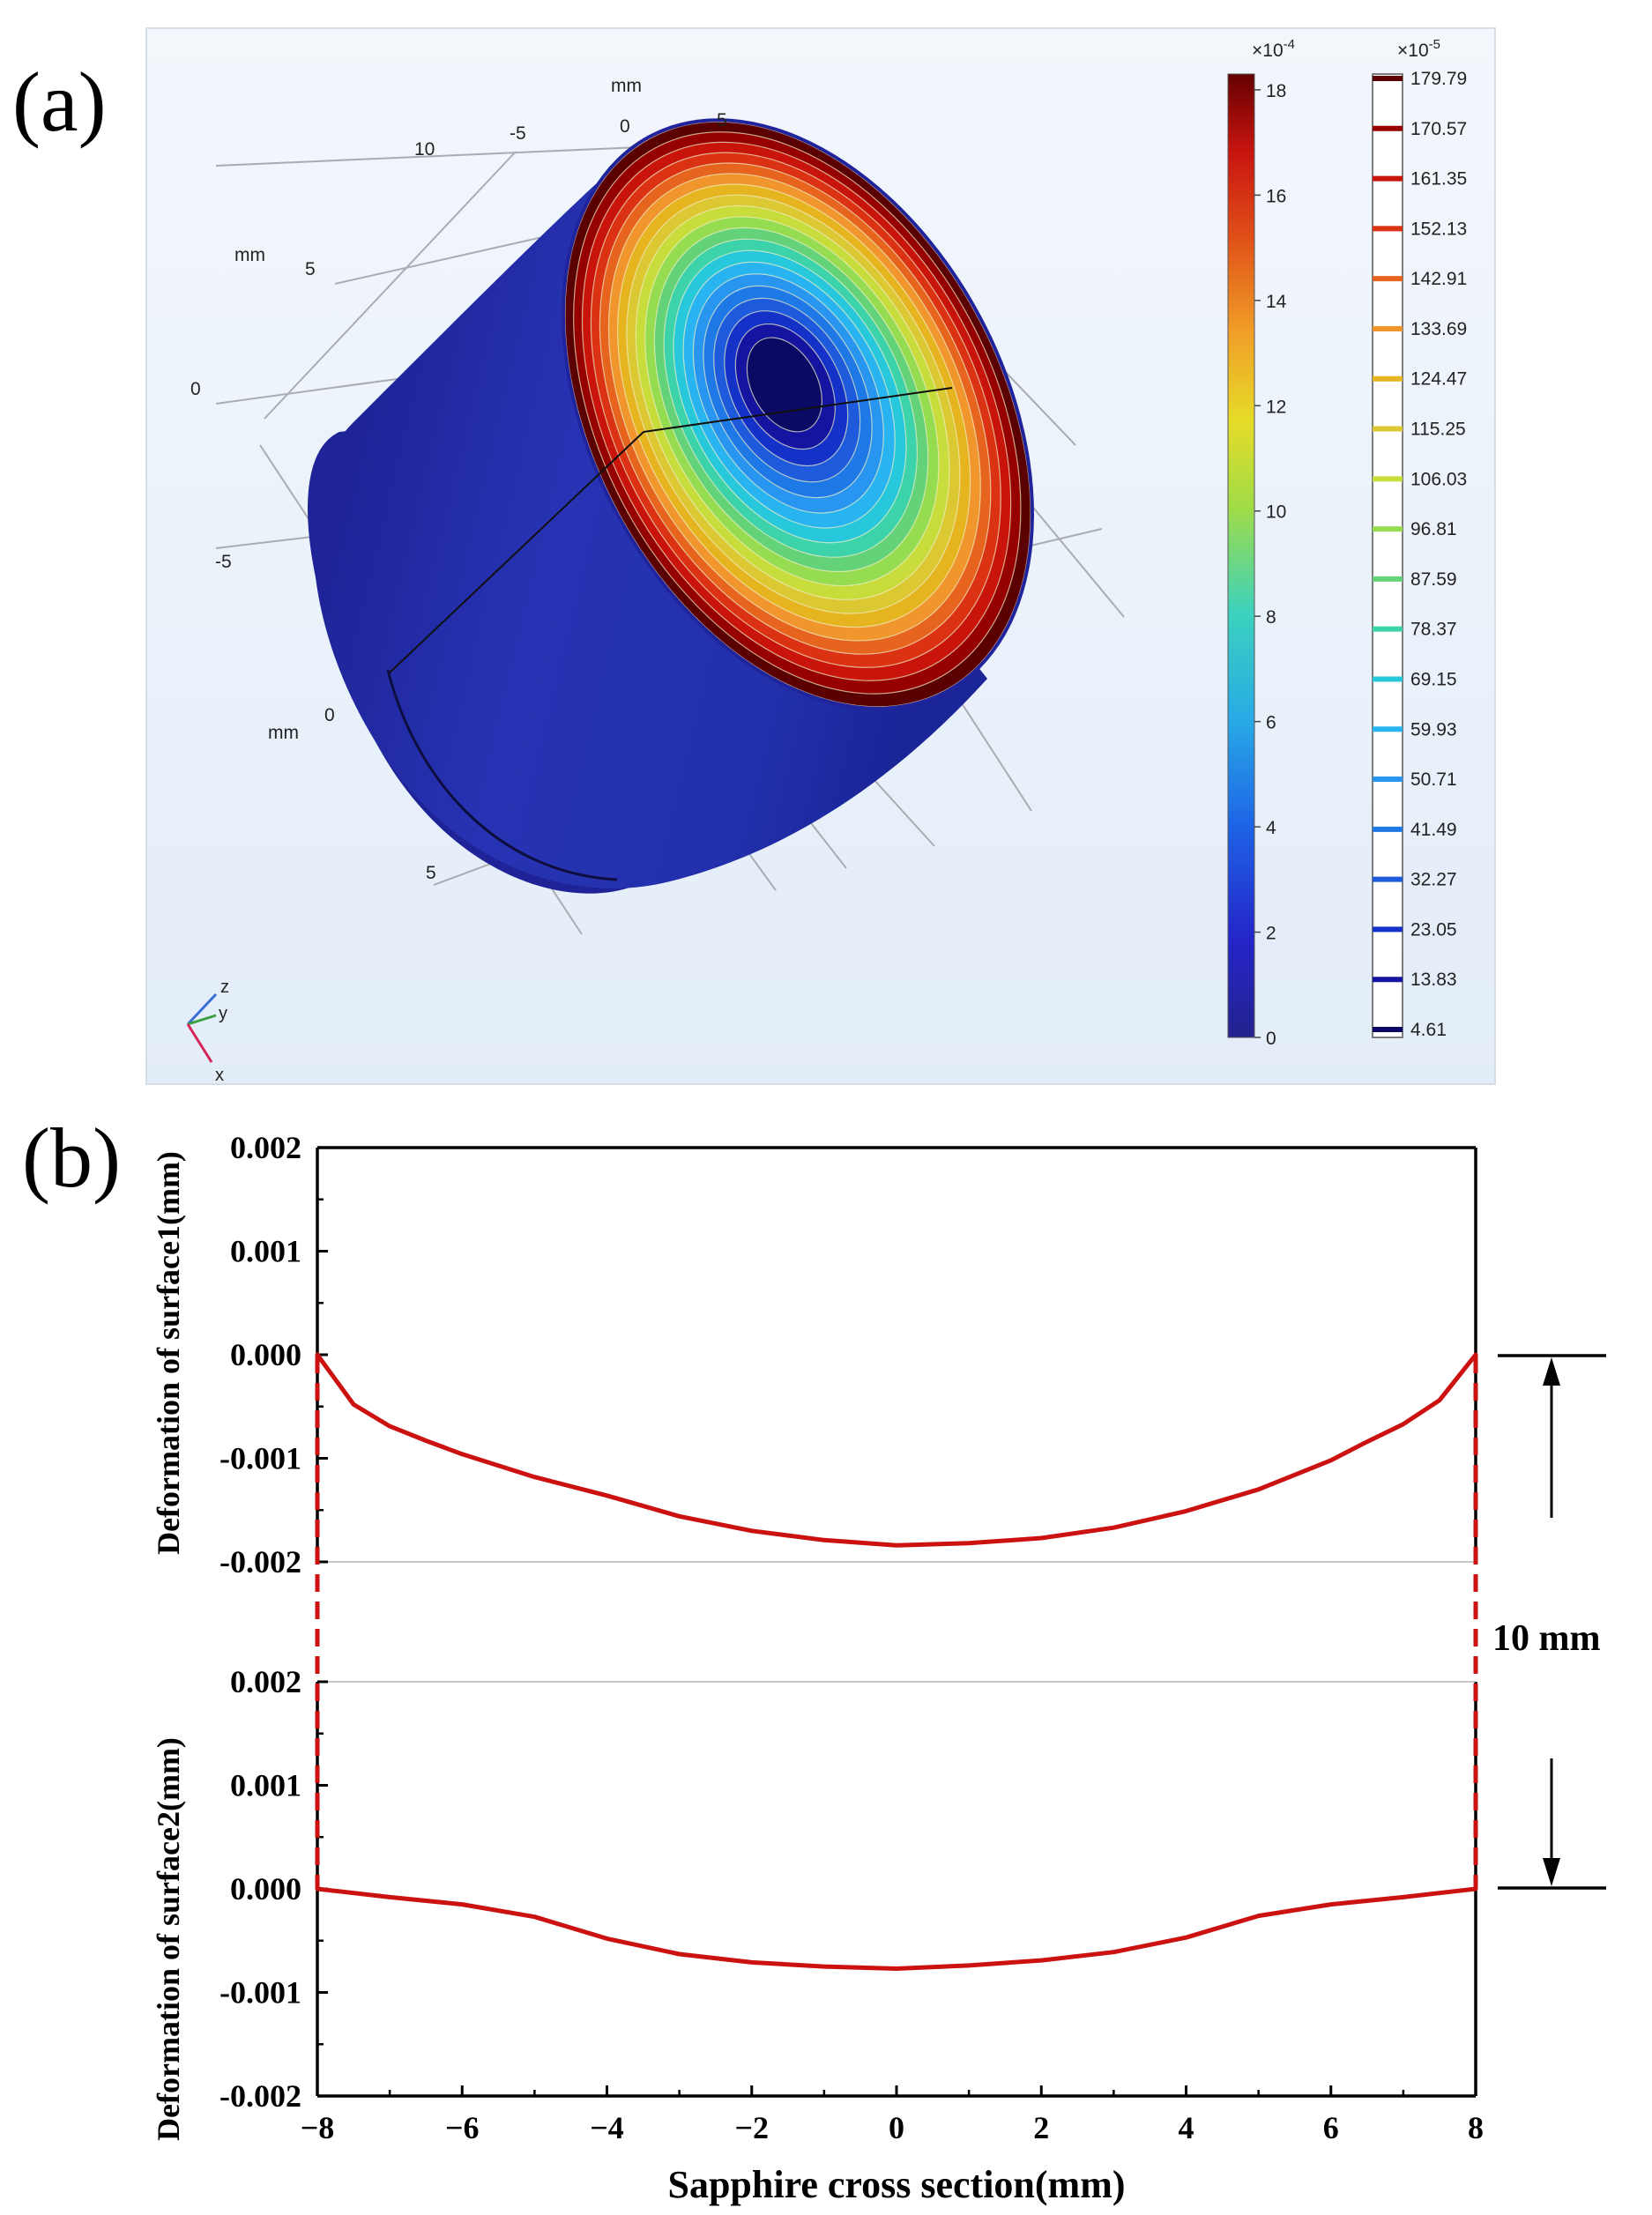 Image resolution: width=1652 pixels, height=2215 pixels. I want to click on colorbar1-tick-label: 0, so click(1271, 1039).